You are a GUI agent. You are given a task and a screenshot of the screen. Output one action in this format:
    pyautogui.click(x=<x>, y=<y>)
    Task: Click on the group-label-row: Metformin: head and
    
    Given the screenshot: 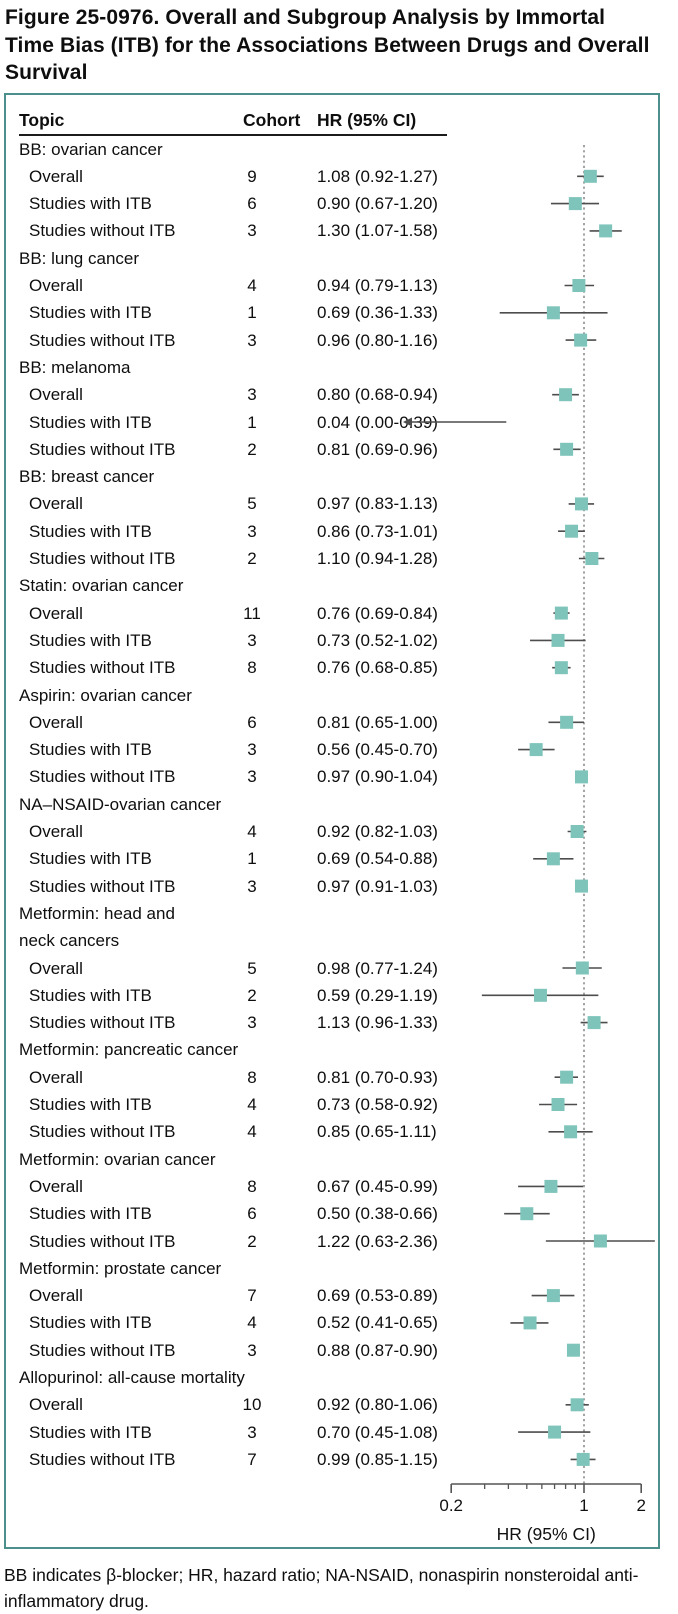 What is the action you would take?
    pyautogui.click(x=332, y=914)
    